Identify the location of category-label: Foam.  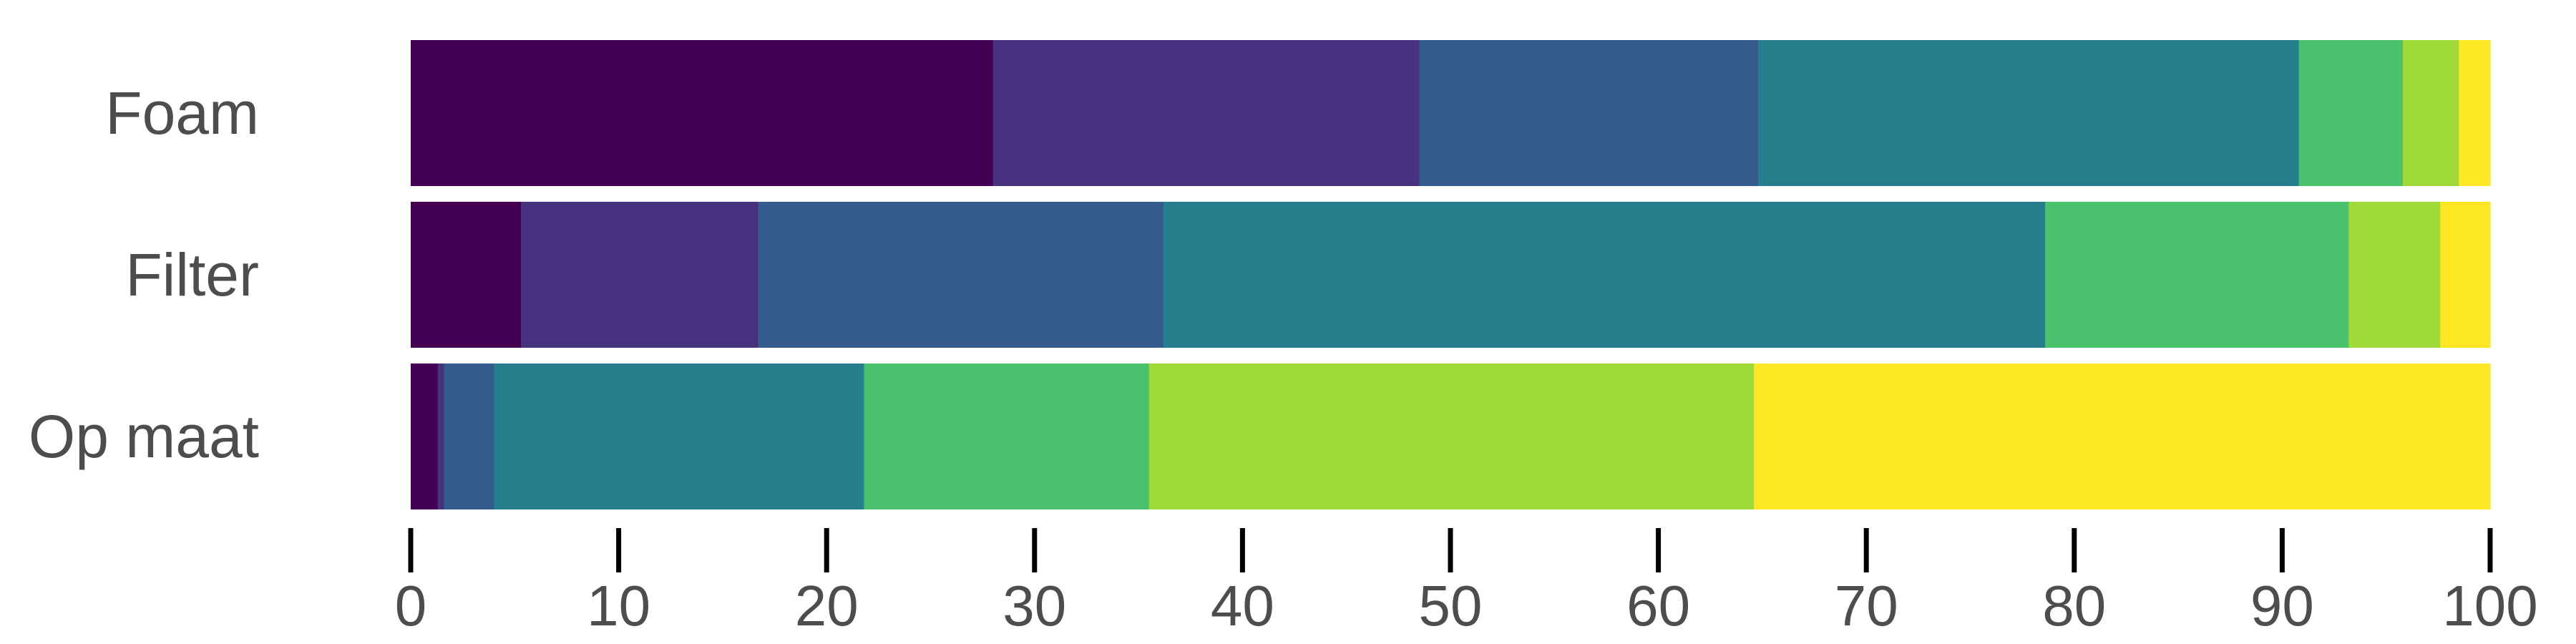
(182, 113).